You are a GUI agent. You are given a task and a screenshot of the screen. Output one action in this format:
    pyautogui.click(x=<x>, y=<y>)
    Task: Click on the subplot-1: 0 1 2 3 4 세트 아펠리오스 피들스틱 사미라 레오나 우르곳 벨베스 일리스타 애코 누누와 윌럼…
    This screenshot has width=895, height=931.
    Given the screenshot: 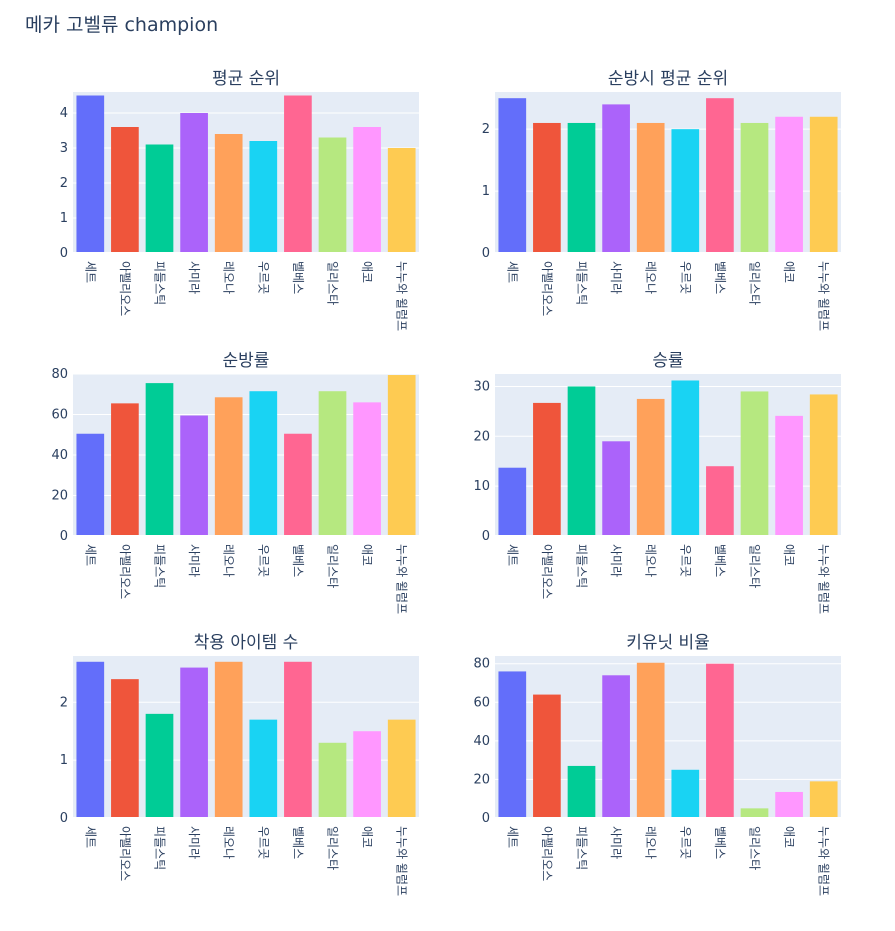 What is the action you would take?
    pyautogui.click(x=239, y=200)
    